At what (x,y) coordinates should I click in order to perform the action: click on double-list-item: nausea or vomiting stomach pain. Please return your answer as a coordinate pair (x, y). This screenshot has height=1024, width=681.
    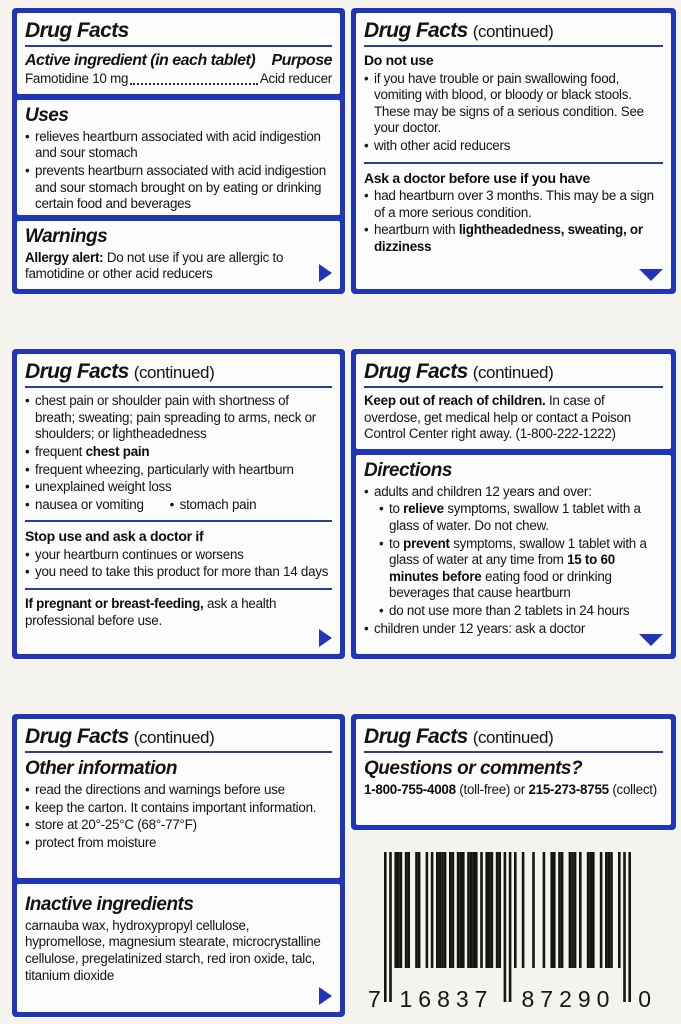
    Looking at the image, I should click on (178, 505).